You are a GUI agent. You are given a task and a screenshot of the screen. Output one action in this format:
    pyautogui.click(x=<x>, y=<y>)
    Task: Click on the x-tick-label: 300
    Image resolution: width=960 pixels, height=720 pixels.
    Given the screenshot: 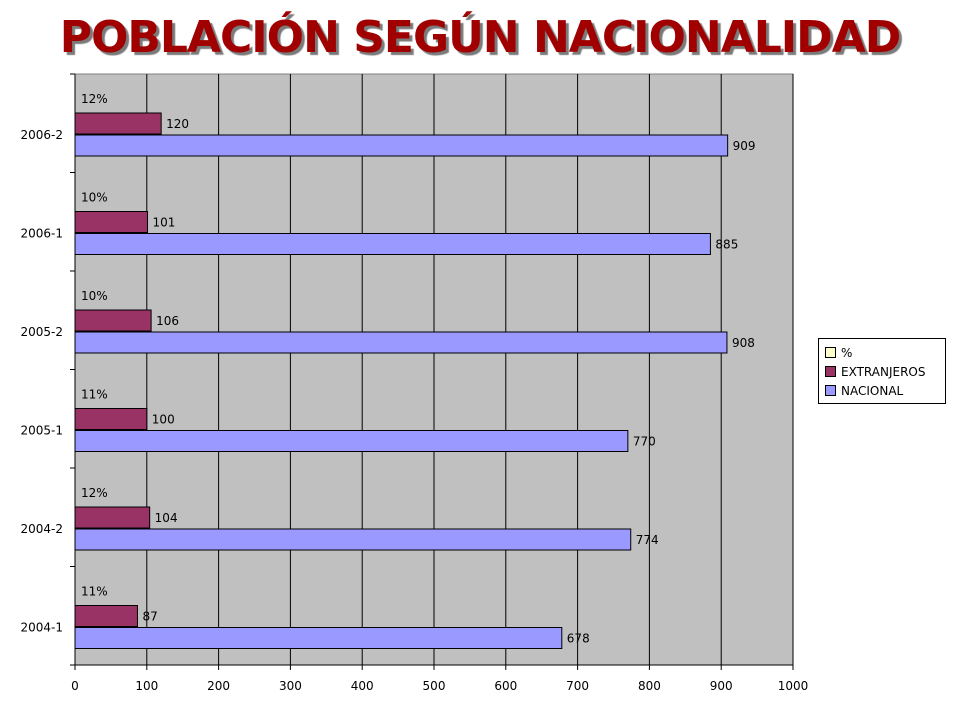 What is the action you would take?
    pyautogui.click(x=290, y=686)
    